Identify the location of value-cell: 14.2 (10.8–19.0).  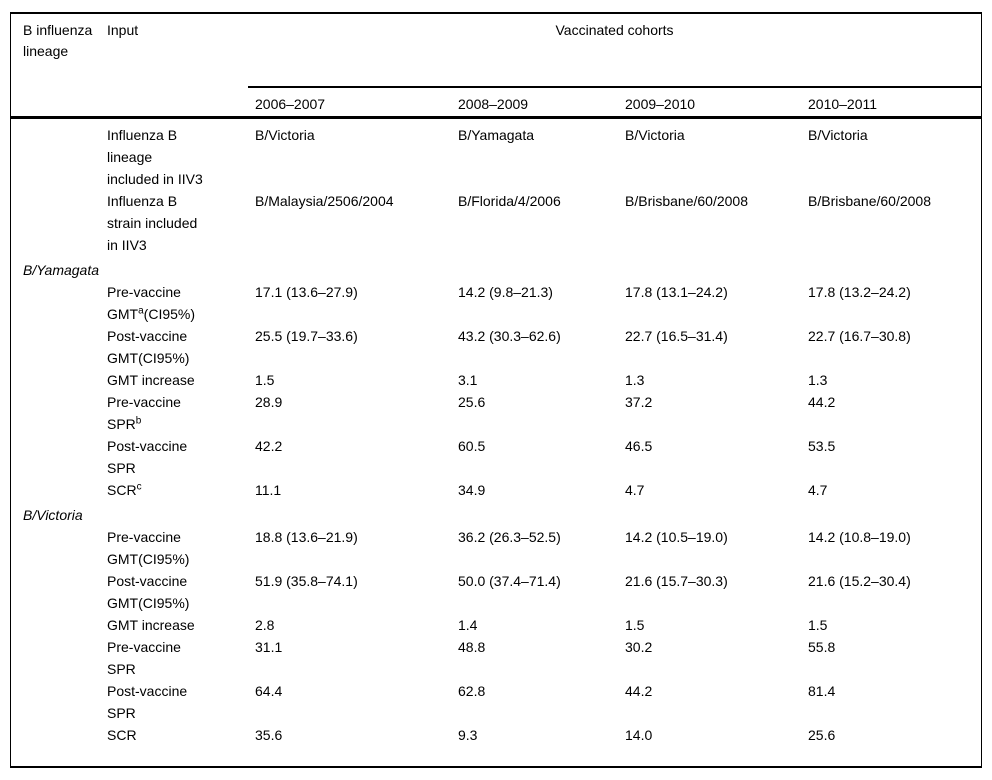
(859, 536).